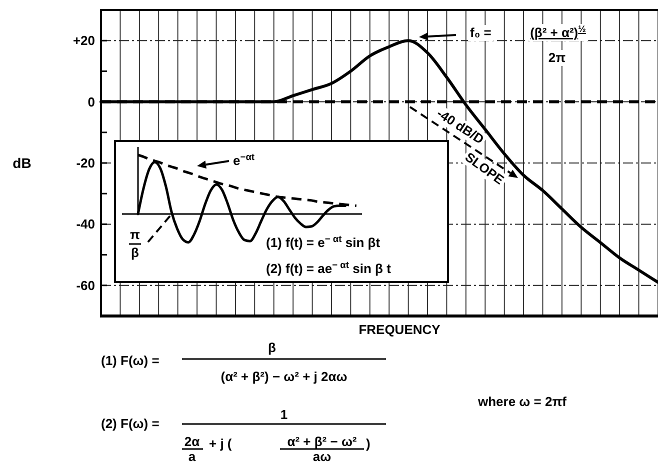 The height and width of the screenshot is (464, 658). I want to click on y-tick-label: -60, so click(85, 285).